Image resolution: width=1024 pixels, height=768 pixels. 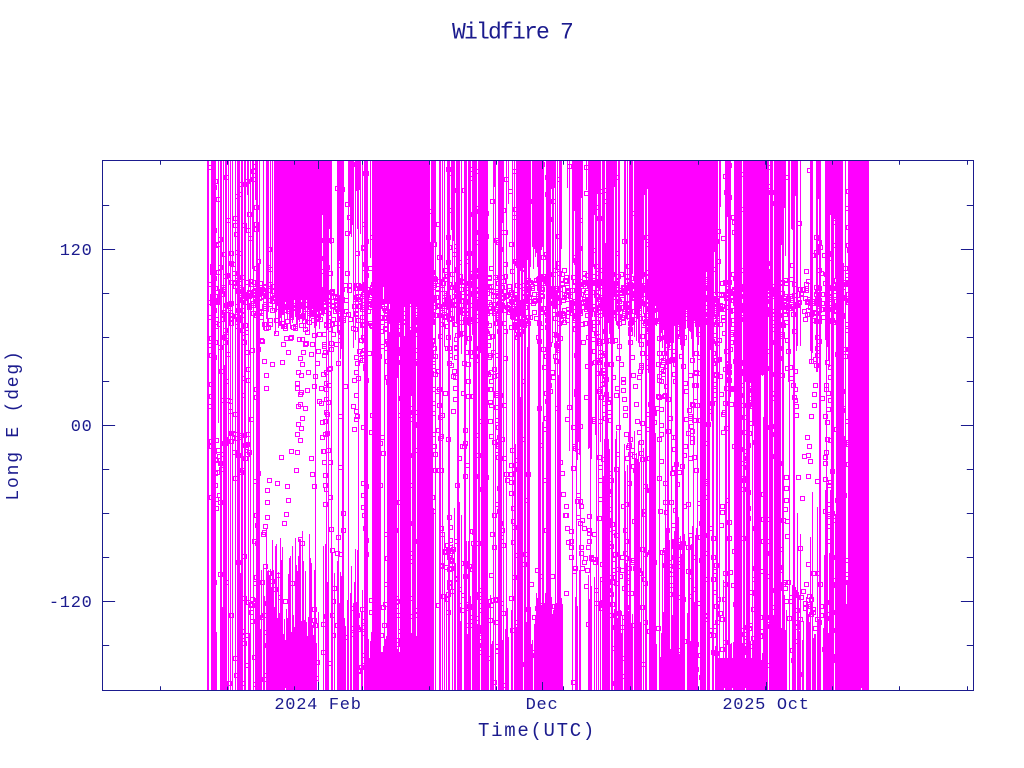 I want to click on svg-text: 00, so click(x=82, y=427).